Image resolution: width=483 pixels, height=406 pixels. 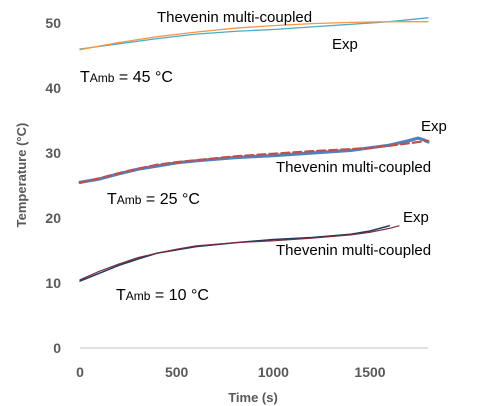 What do you see at coordinates (57, 348) in the screenshot?
I see `y-tick-label: 0` at bounding box center [57, 348].